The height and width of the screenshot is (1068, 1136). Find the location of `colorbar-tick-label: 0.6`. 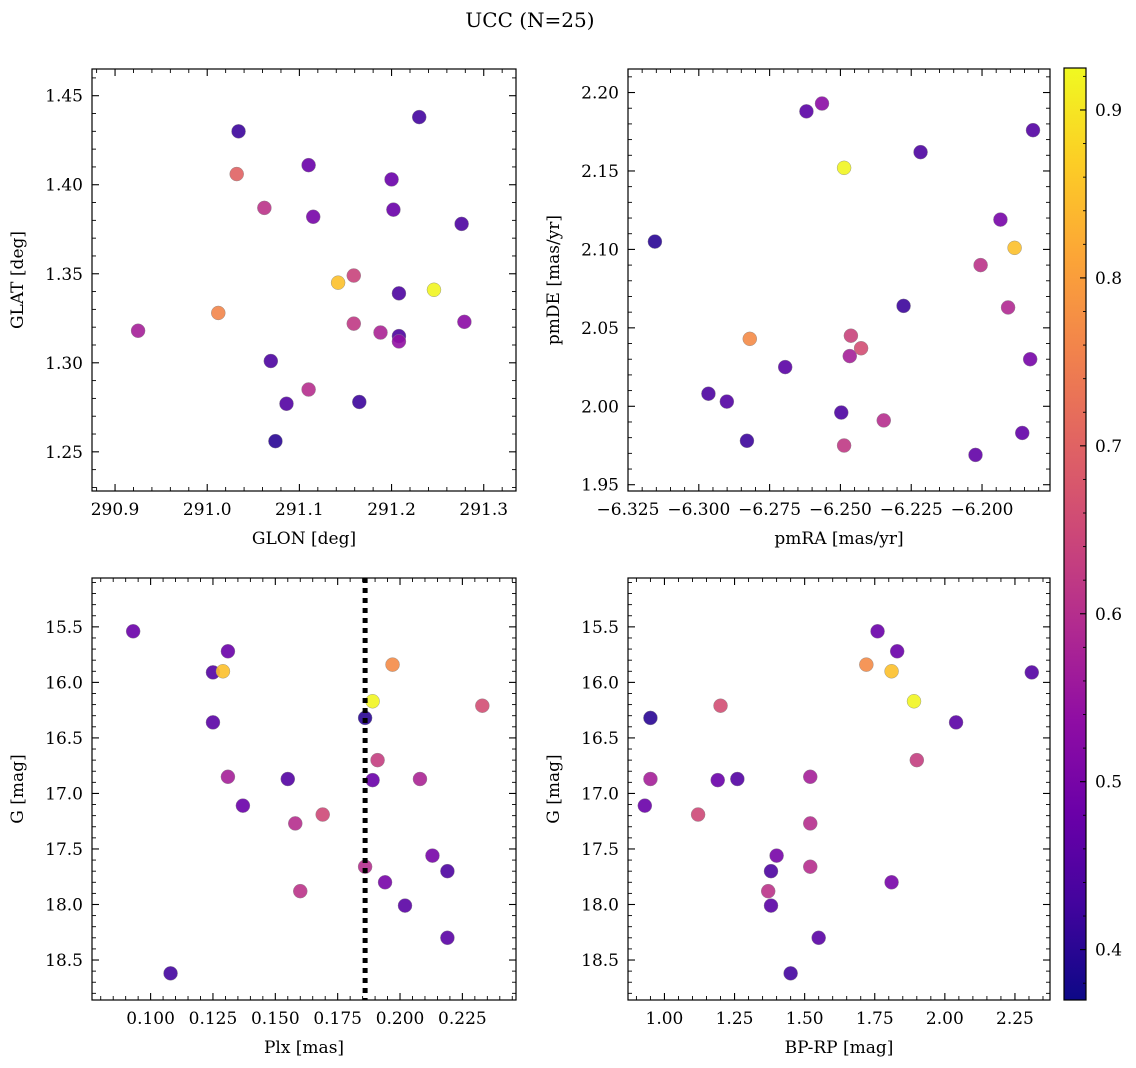

colorbar-tick-label: 0.6 is located at coordinates (1108, 615).